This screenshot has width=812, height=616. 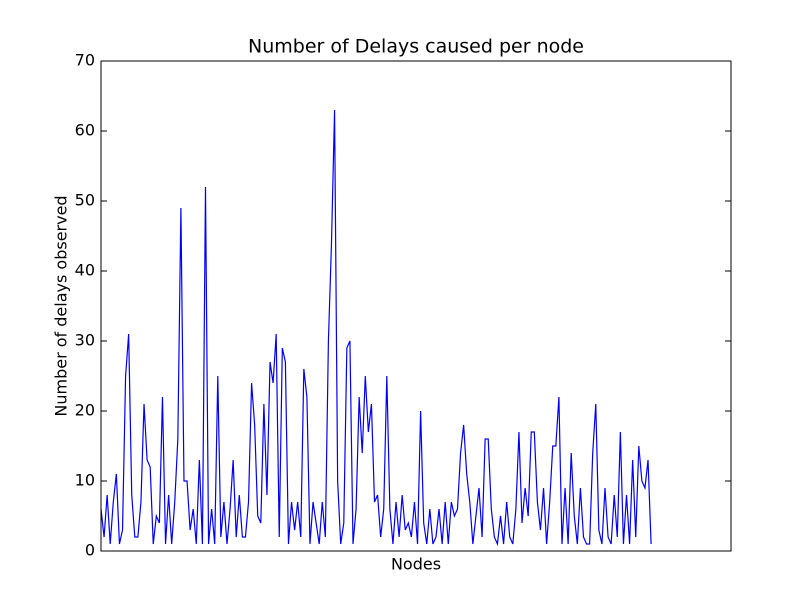 I want to click on y-tick-label: 0, so click(x=90, y=550).